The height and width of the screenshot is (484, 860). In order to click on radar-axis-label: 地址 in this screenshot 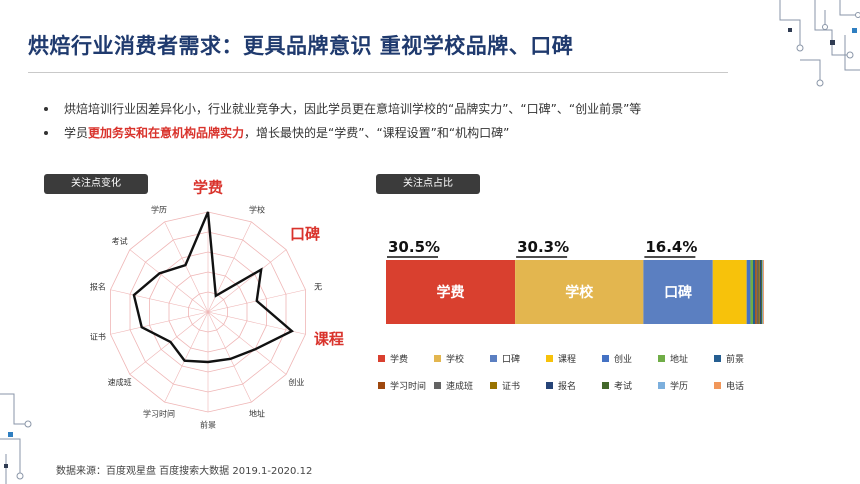, I will do `click(257, 413)`.